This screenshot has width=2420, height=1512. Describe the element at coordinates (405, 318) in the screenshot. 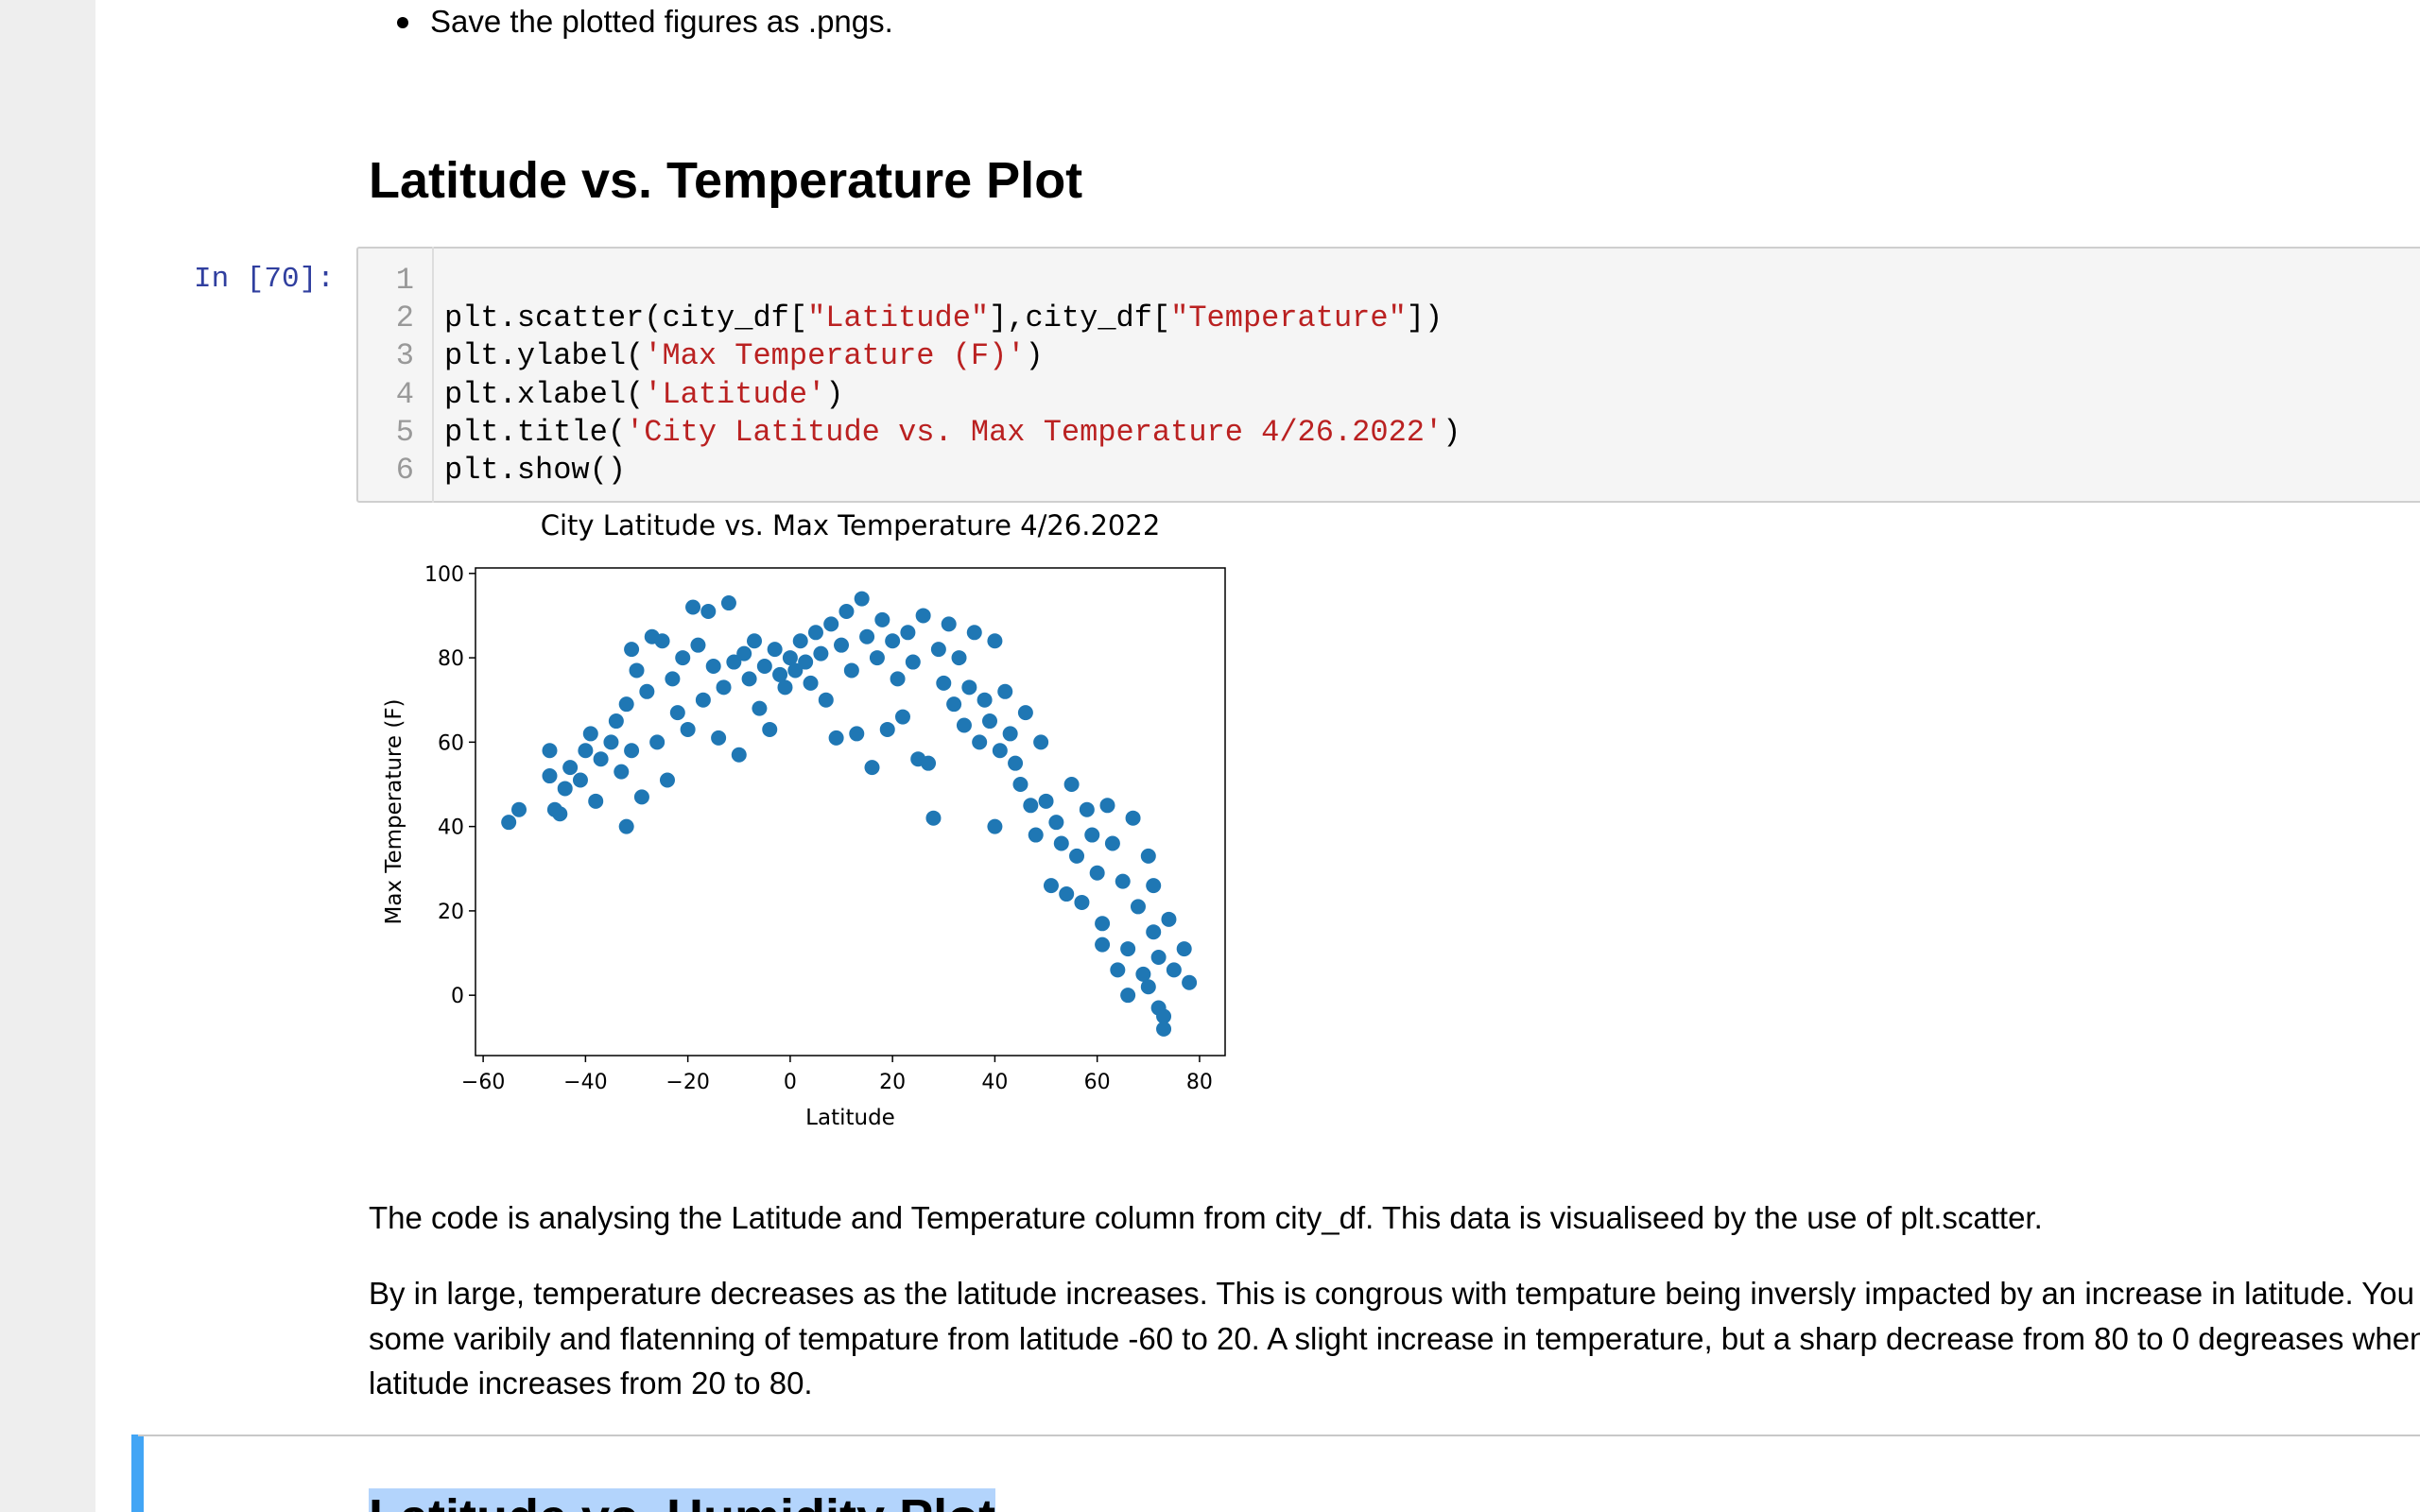

I see `line-number: 2` at that location.